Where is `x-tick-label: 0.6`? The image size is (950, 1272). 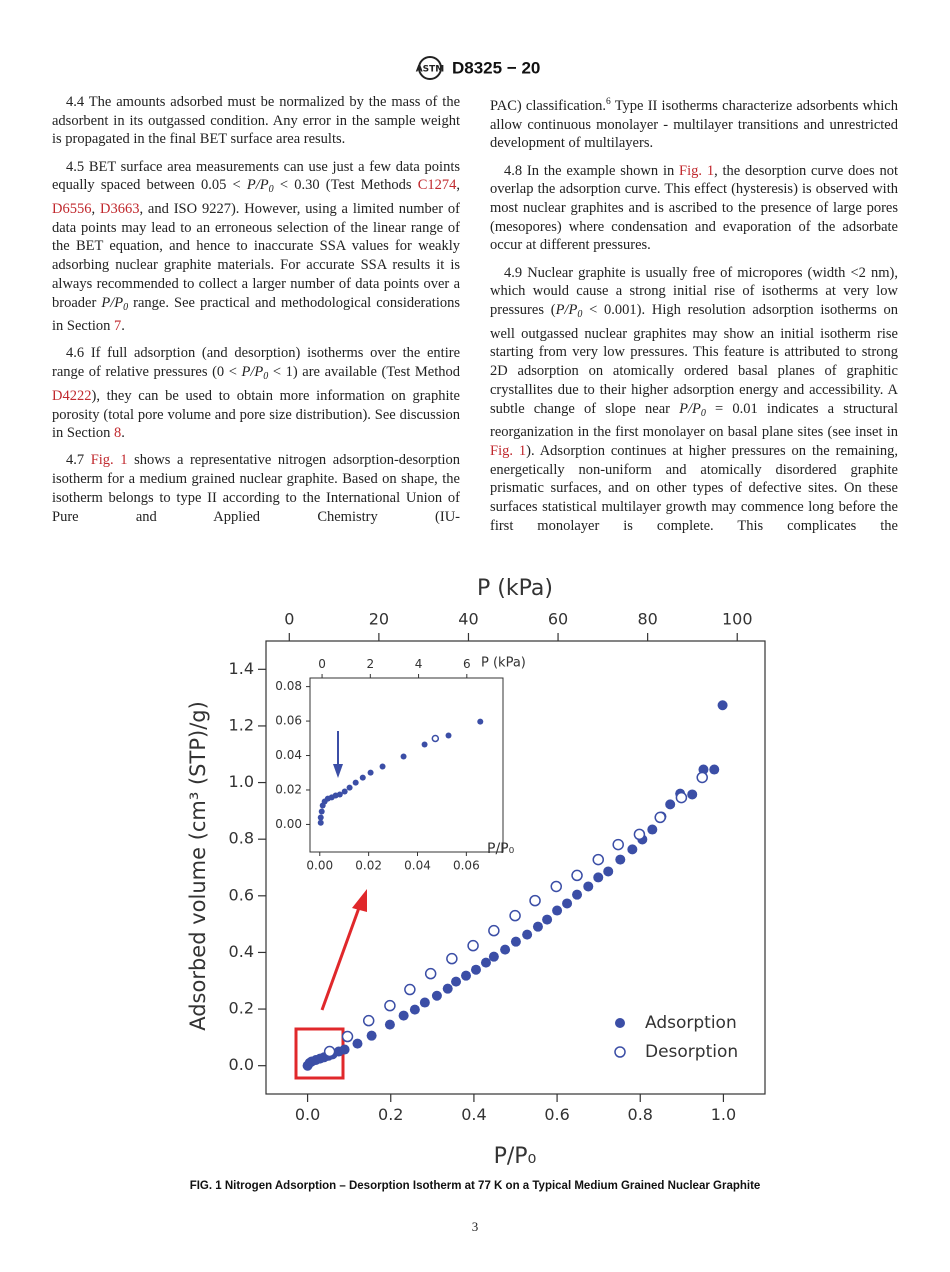
x-tick-label: 0.6 is located at coordinates (556, 1114).